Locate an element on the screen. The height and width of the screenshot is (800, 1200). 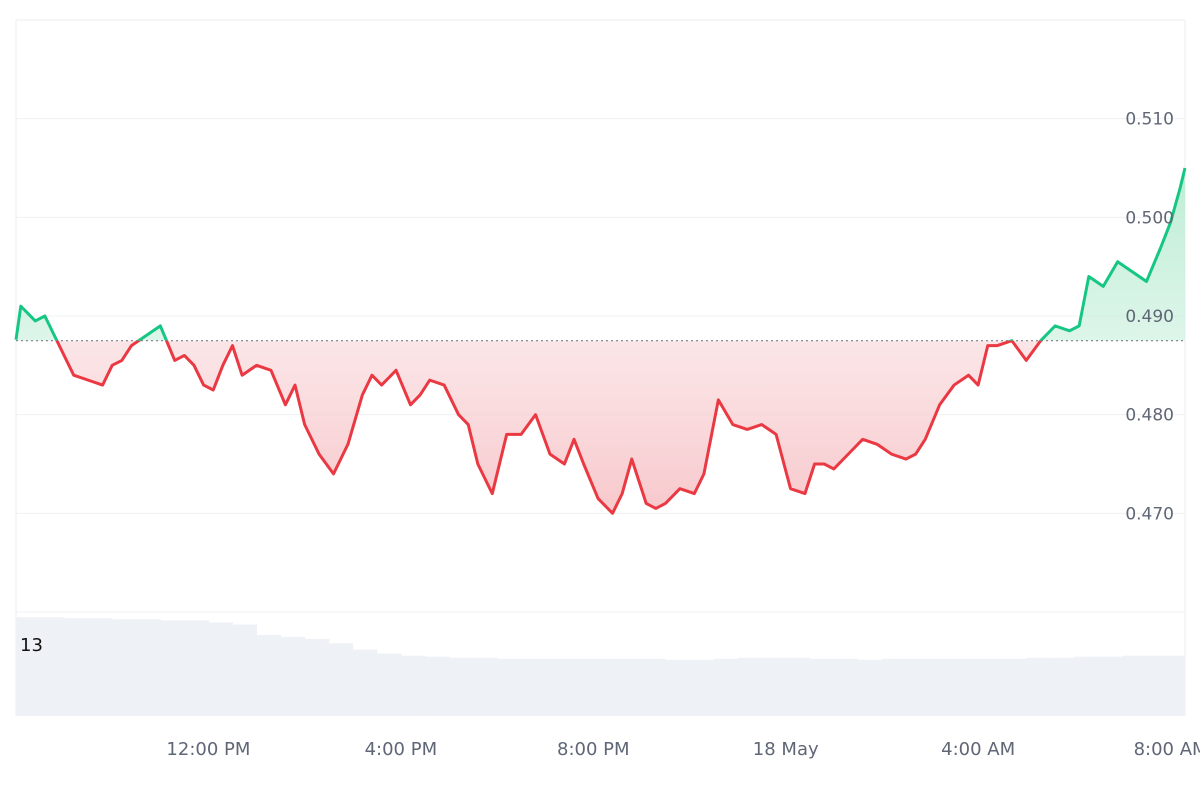
x-tick-label: 12:00 PM is located at coordinates (208, 749).